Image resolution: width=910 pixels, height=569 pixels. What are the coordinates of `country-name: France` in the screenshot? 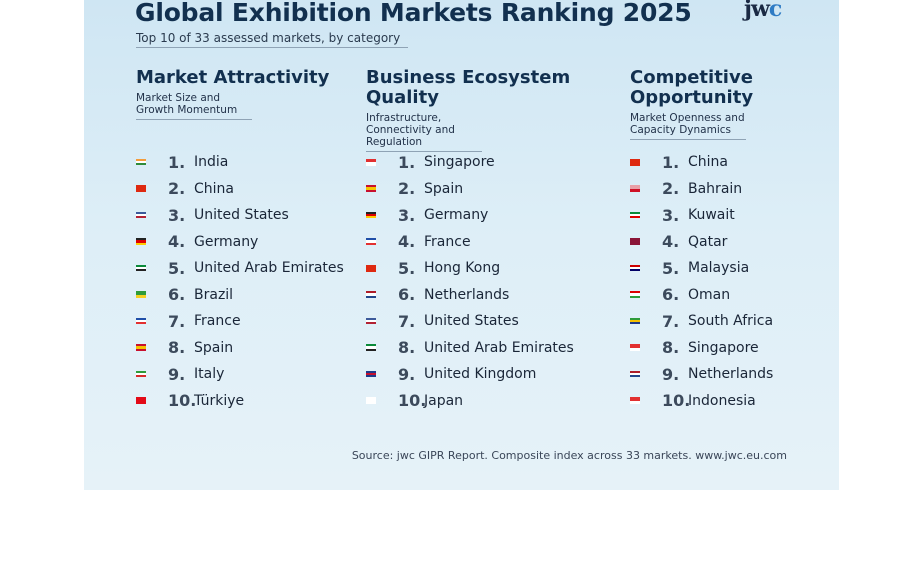 It's located at (447, 241).